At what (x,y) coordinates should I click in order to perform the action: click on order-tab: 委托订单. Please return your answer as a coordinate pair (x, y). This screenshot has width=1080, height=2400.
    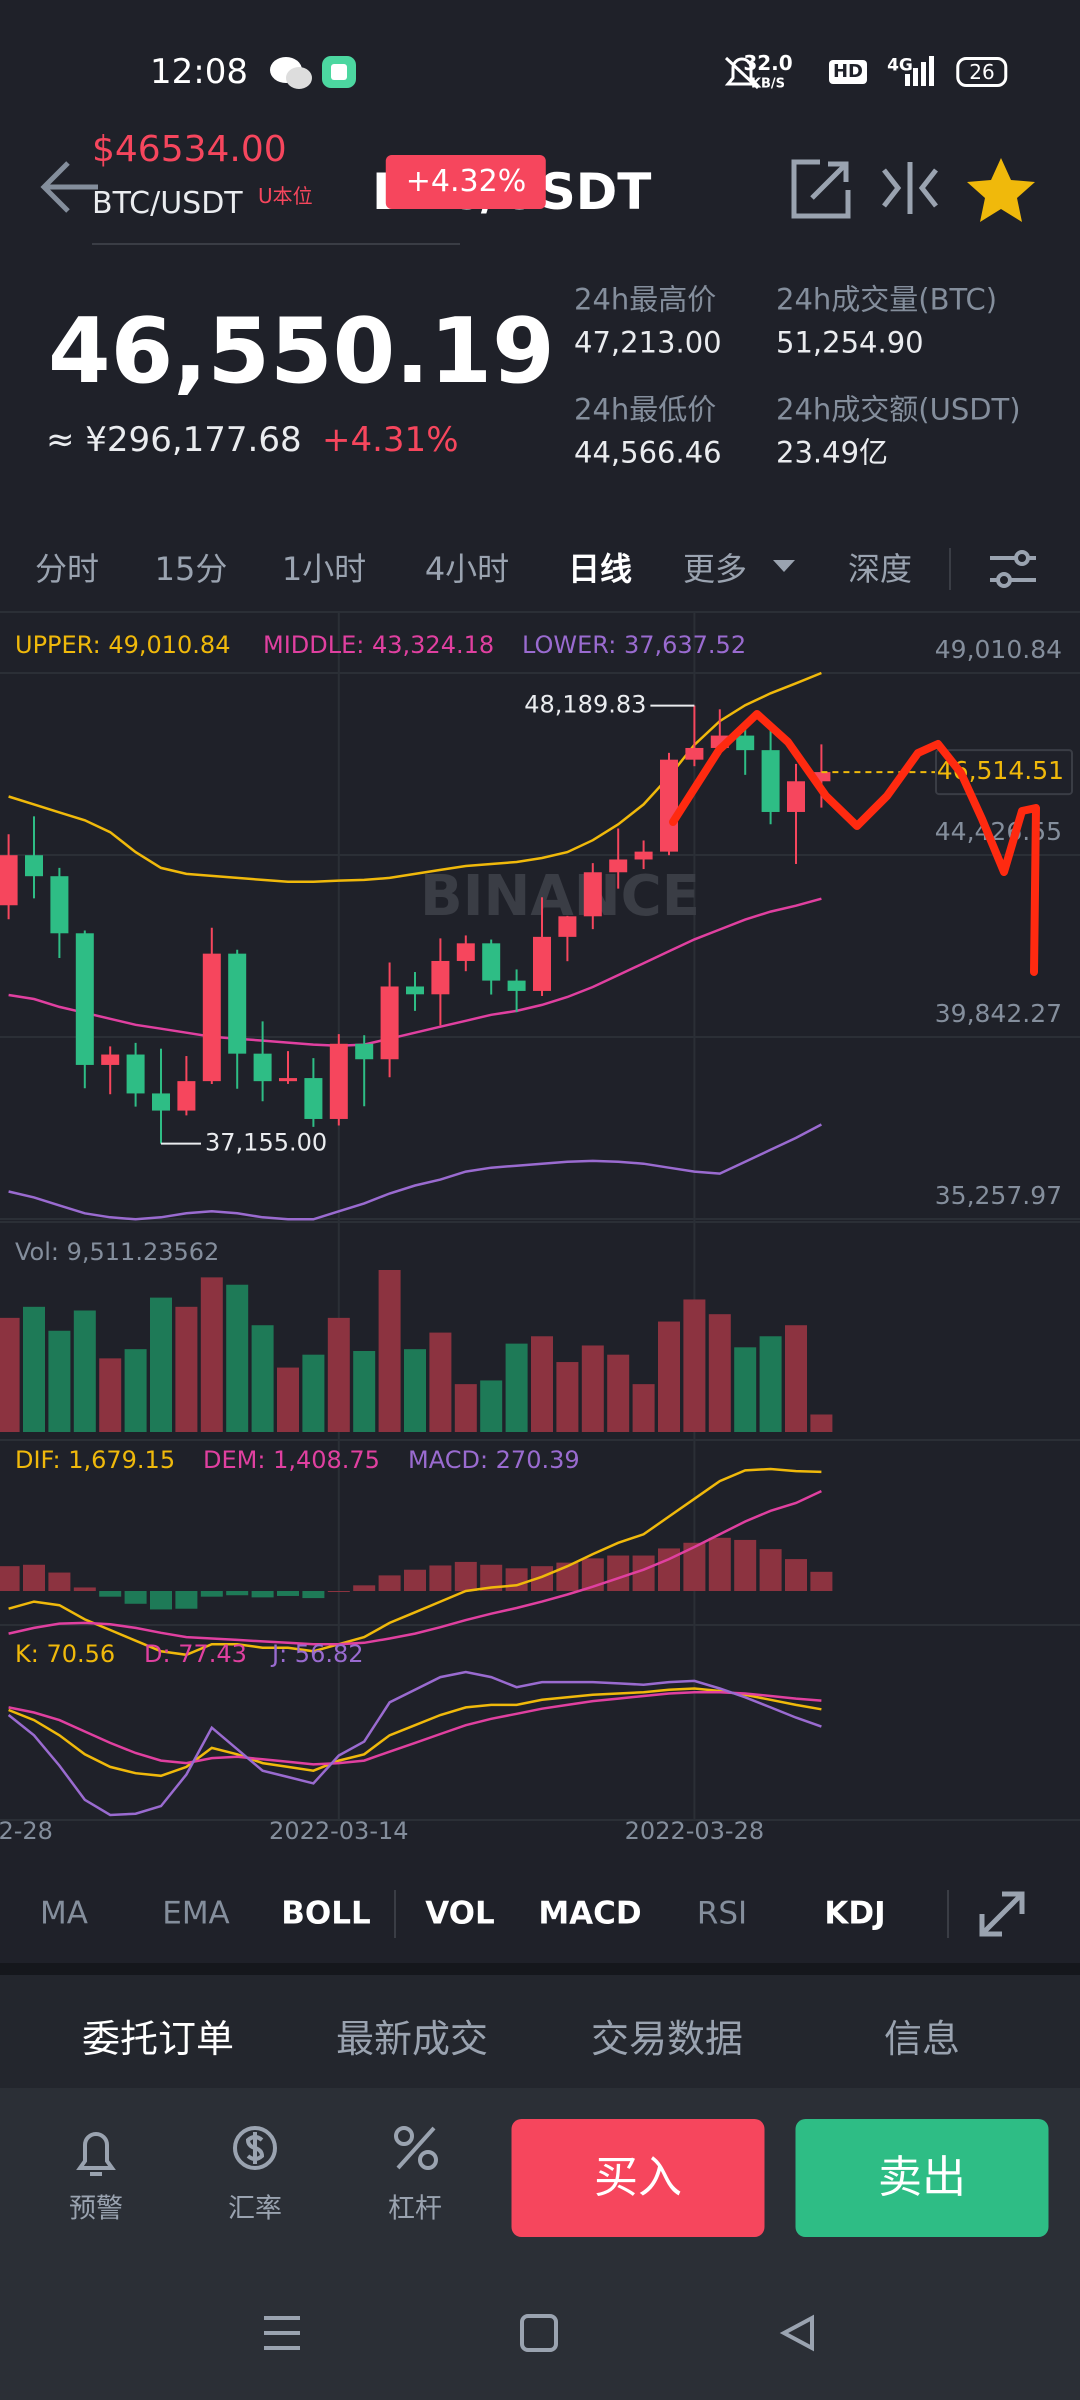
    Looking at the image, I should click on (158, 2039).